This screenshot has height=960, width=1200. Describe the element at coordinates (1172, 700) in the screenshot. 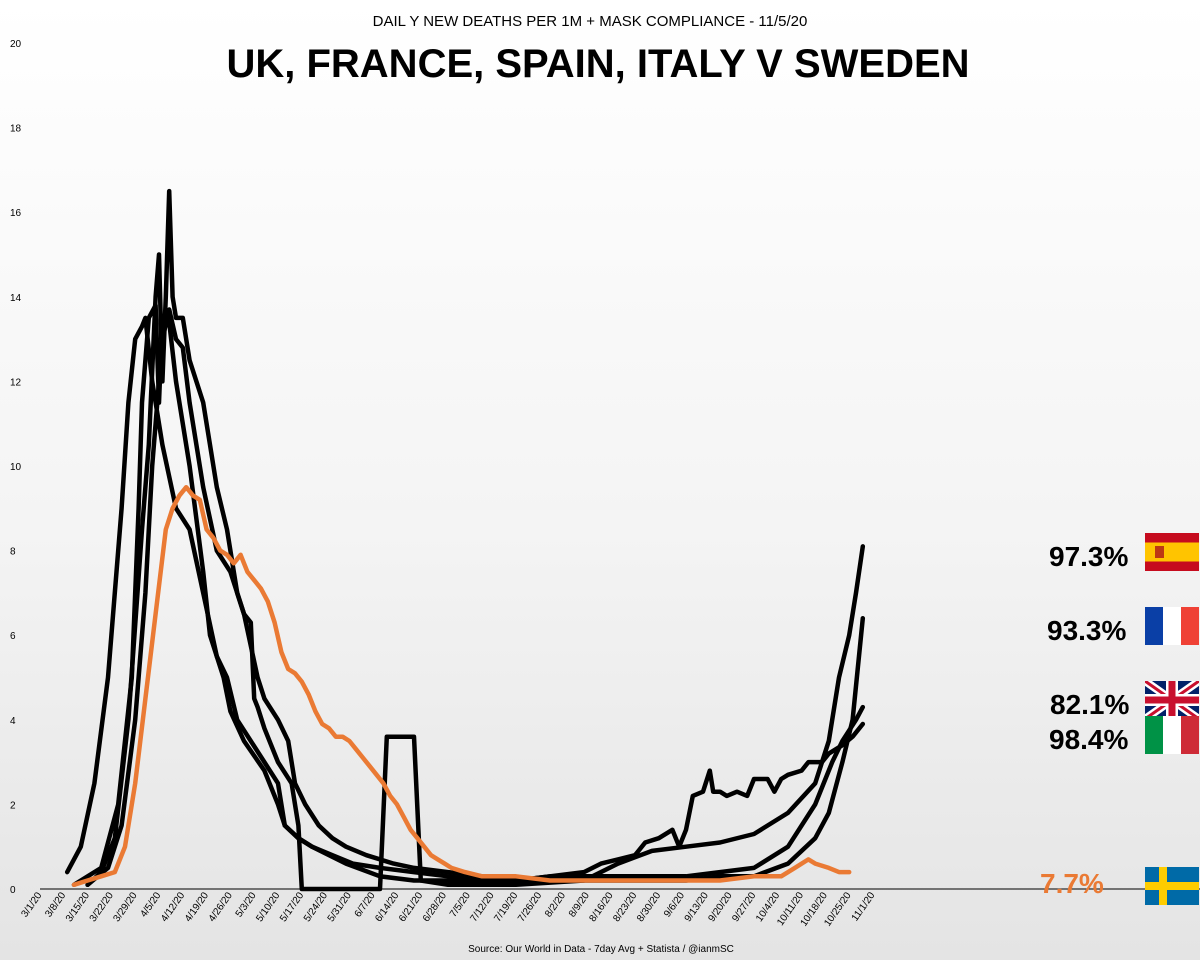

I see `uk-flag-icon` at that location.